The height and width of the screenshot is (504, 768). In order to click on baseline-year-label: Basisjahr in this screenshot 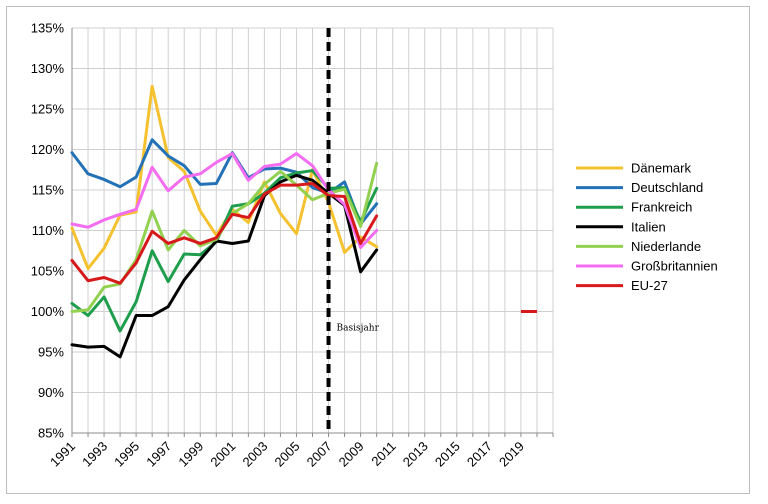, I will do `click(358, 329)`.